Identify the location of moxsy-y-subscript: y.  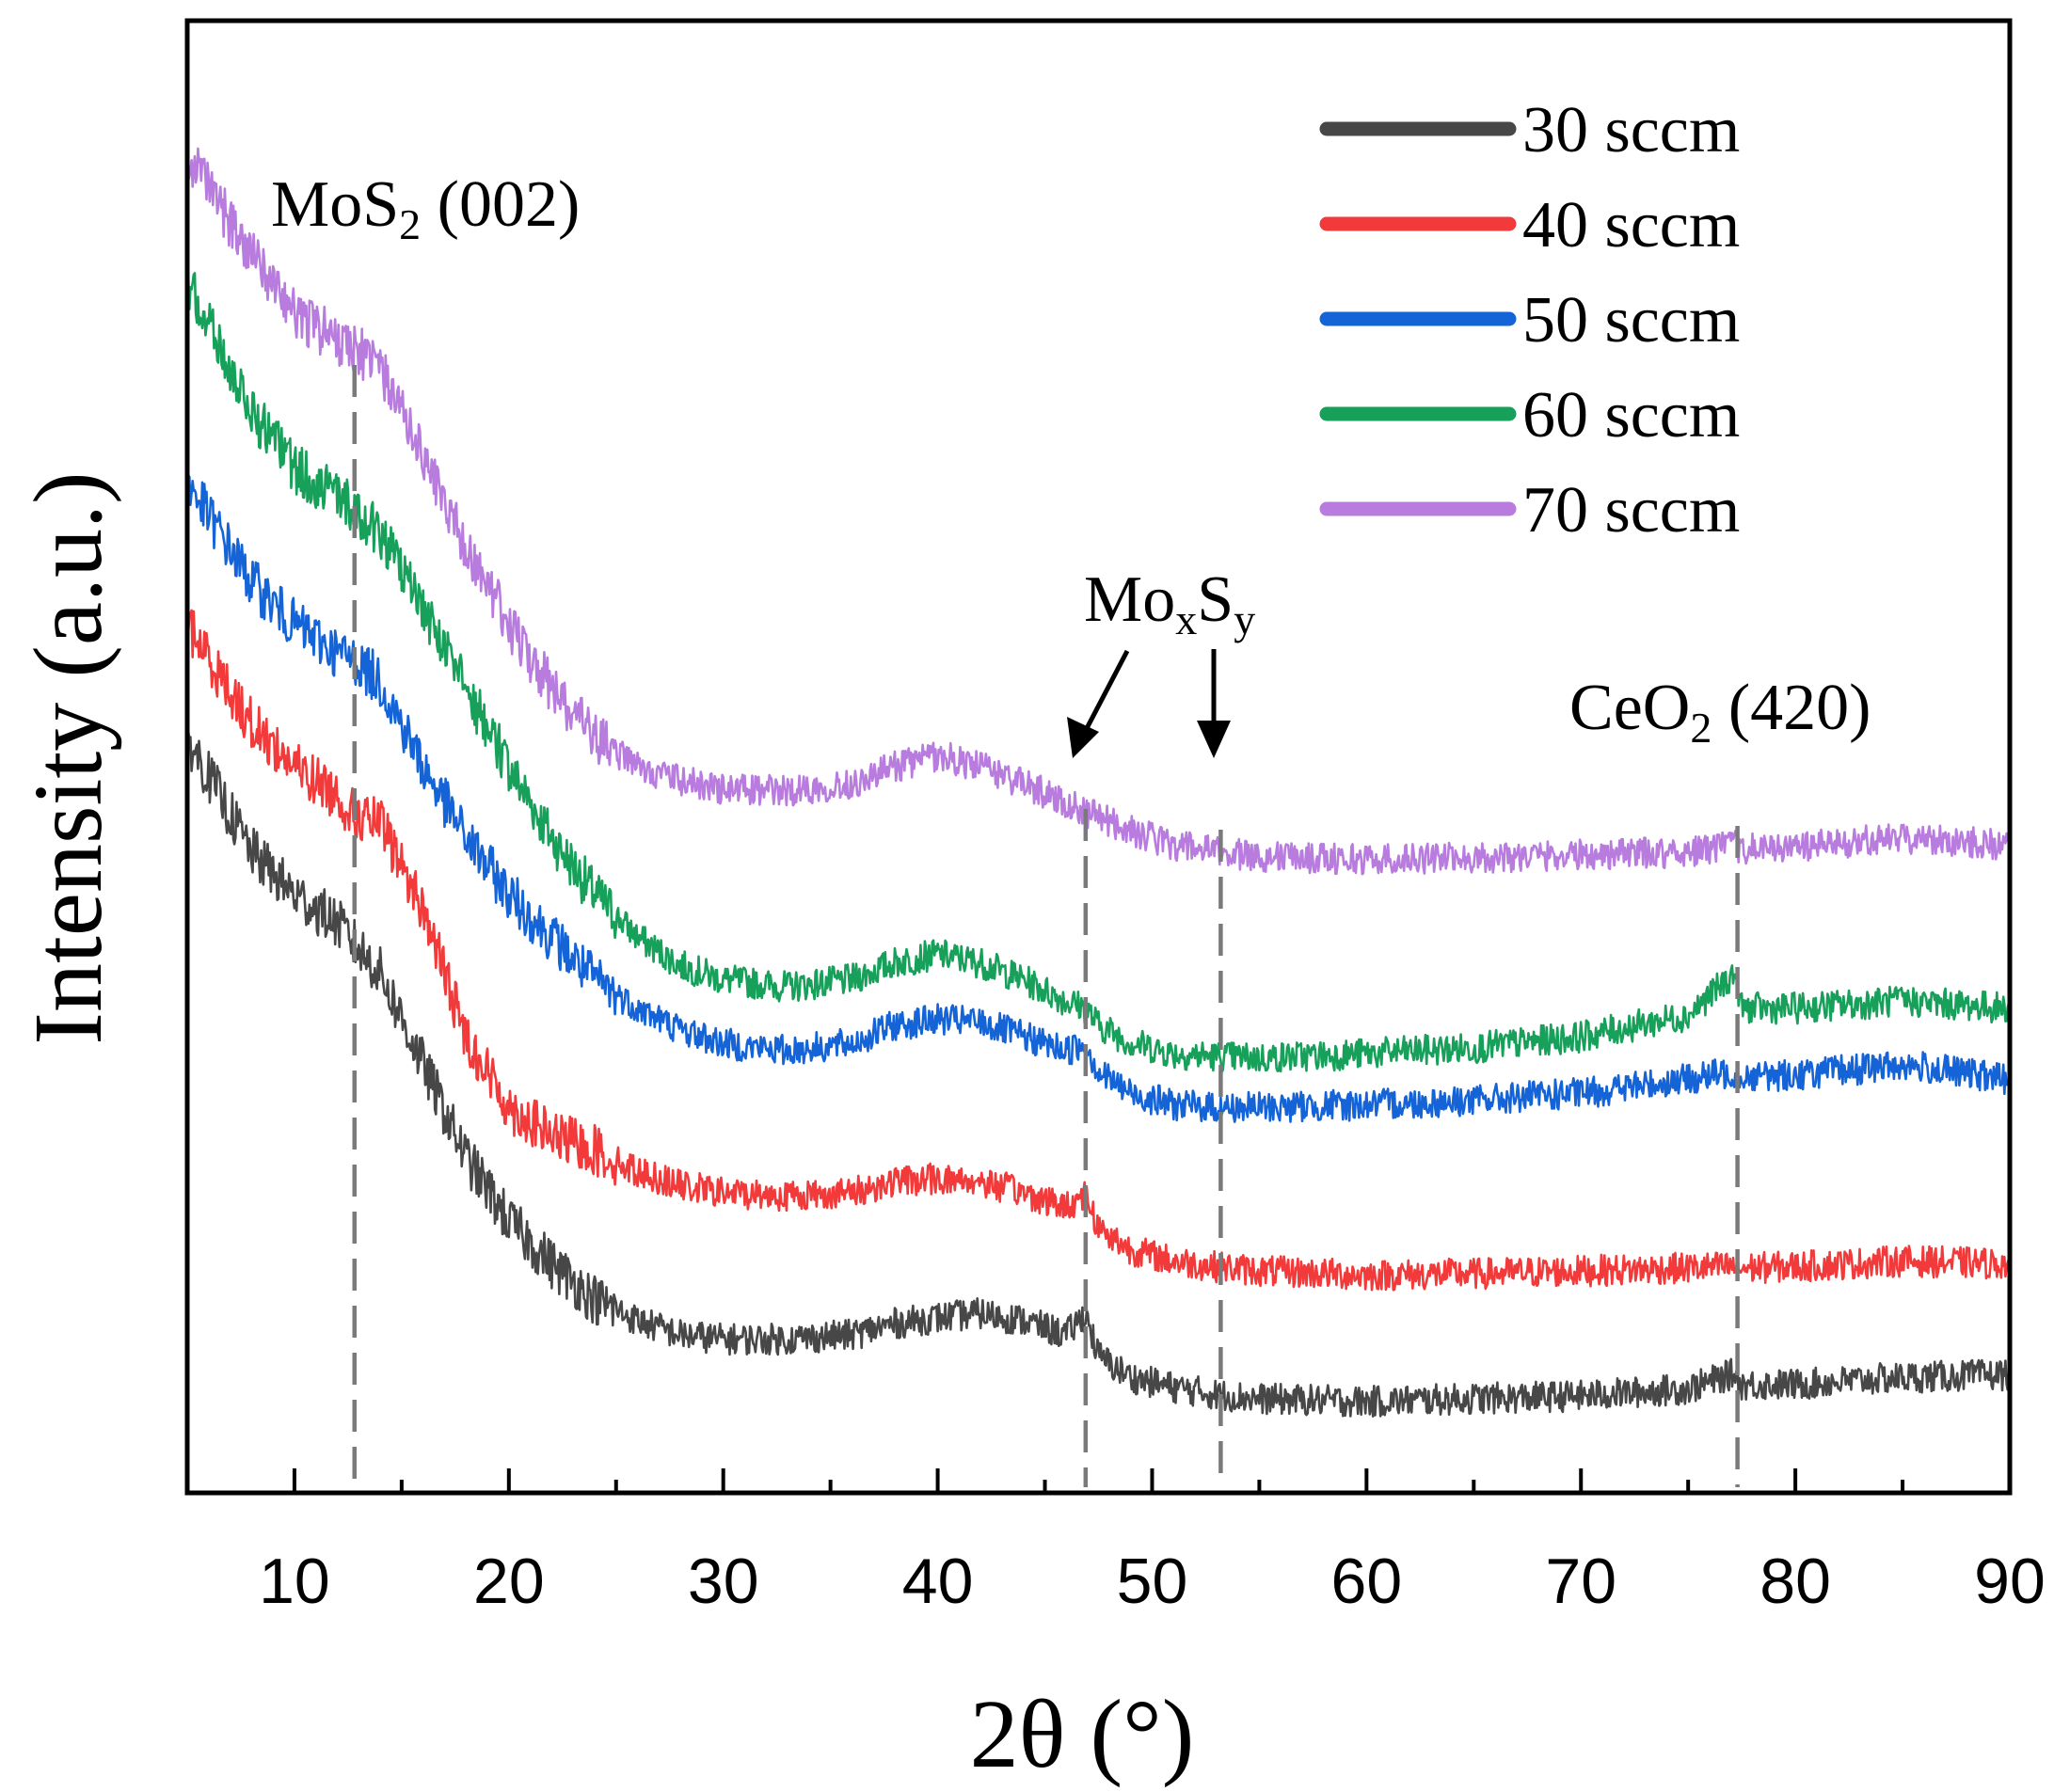
(1244, 619).